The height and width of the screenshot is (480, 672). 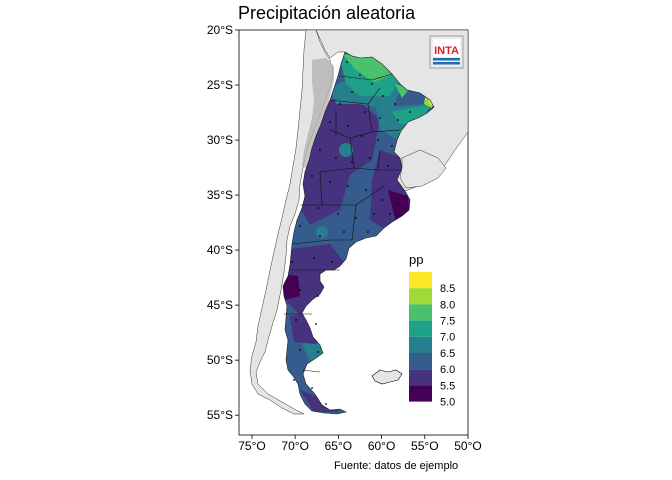 What do you see at coordinates (294, 446) in the screenshot?
I see `x-tick-label: 70°O` at bounding box center [294, 446].